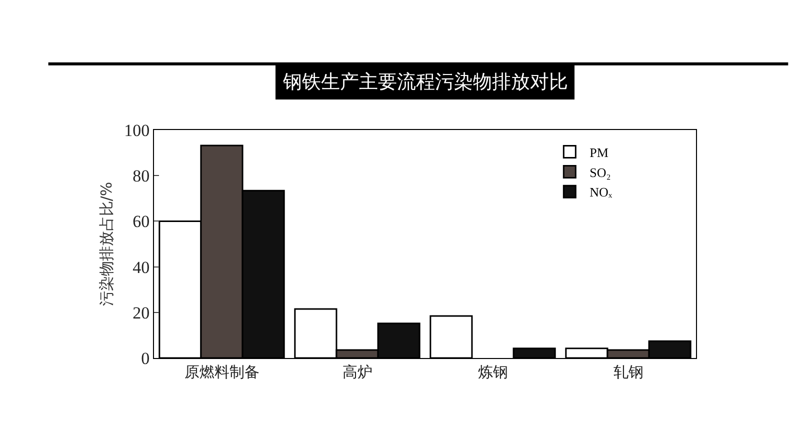 Image resolution: width=789 pixels, height=427 pixels. Describe the element at coordinates (425, 82) in the screenshot. I see `chart-title: 钢铁生产主要流程污染物排放对比` at that location.